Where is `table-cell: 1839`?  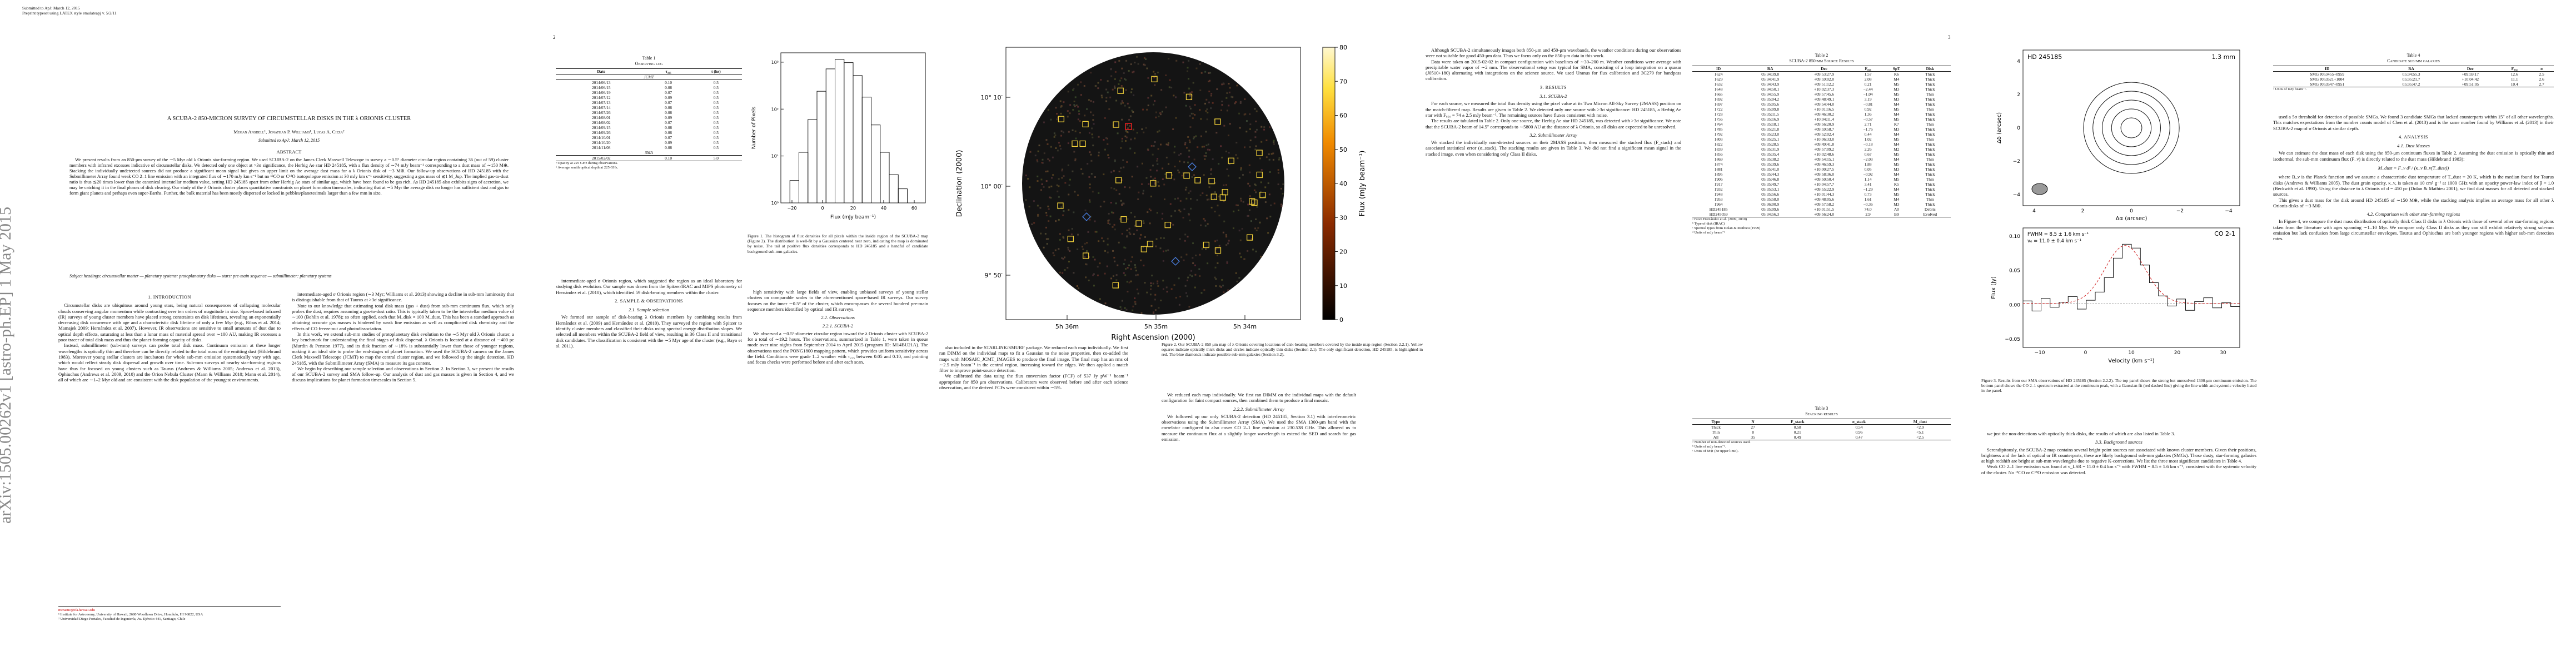 table-cell: 1839 is located at coordinates (1718, 149).